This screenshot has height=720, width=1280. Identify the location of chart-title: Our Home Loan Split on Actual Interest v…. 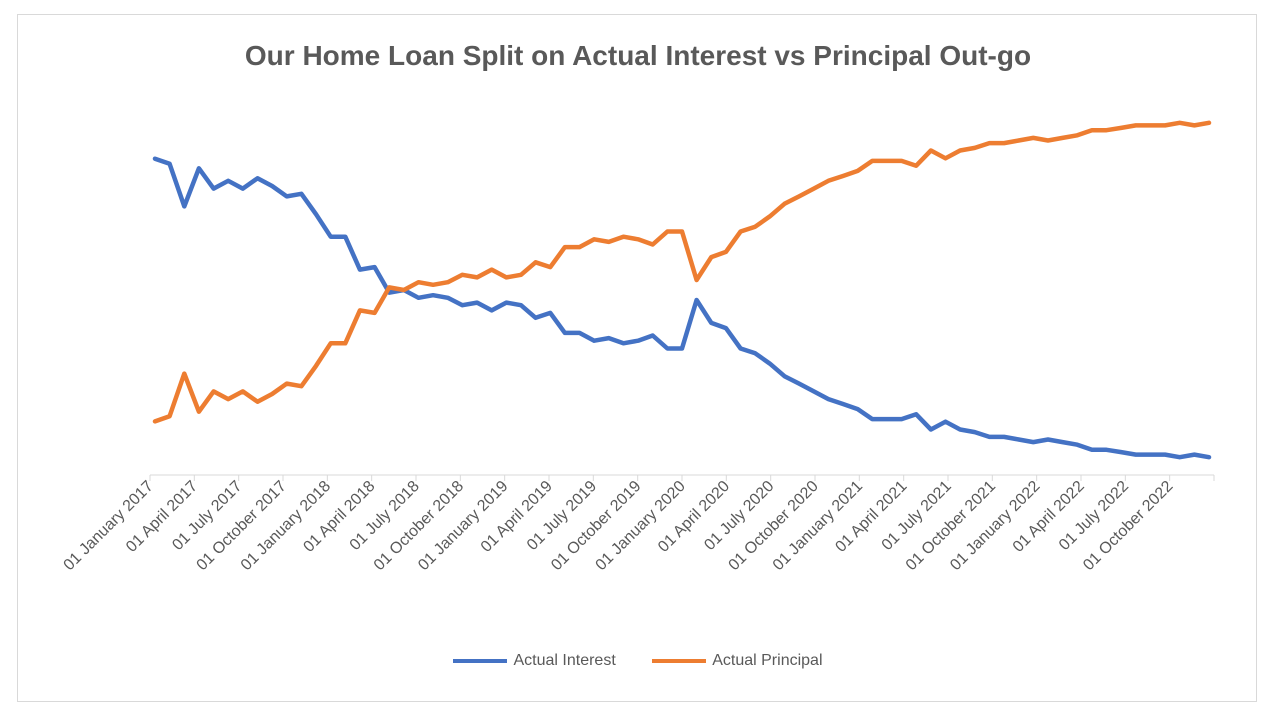
(638, 55).